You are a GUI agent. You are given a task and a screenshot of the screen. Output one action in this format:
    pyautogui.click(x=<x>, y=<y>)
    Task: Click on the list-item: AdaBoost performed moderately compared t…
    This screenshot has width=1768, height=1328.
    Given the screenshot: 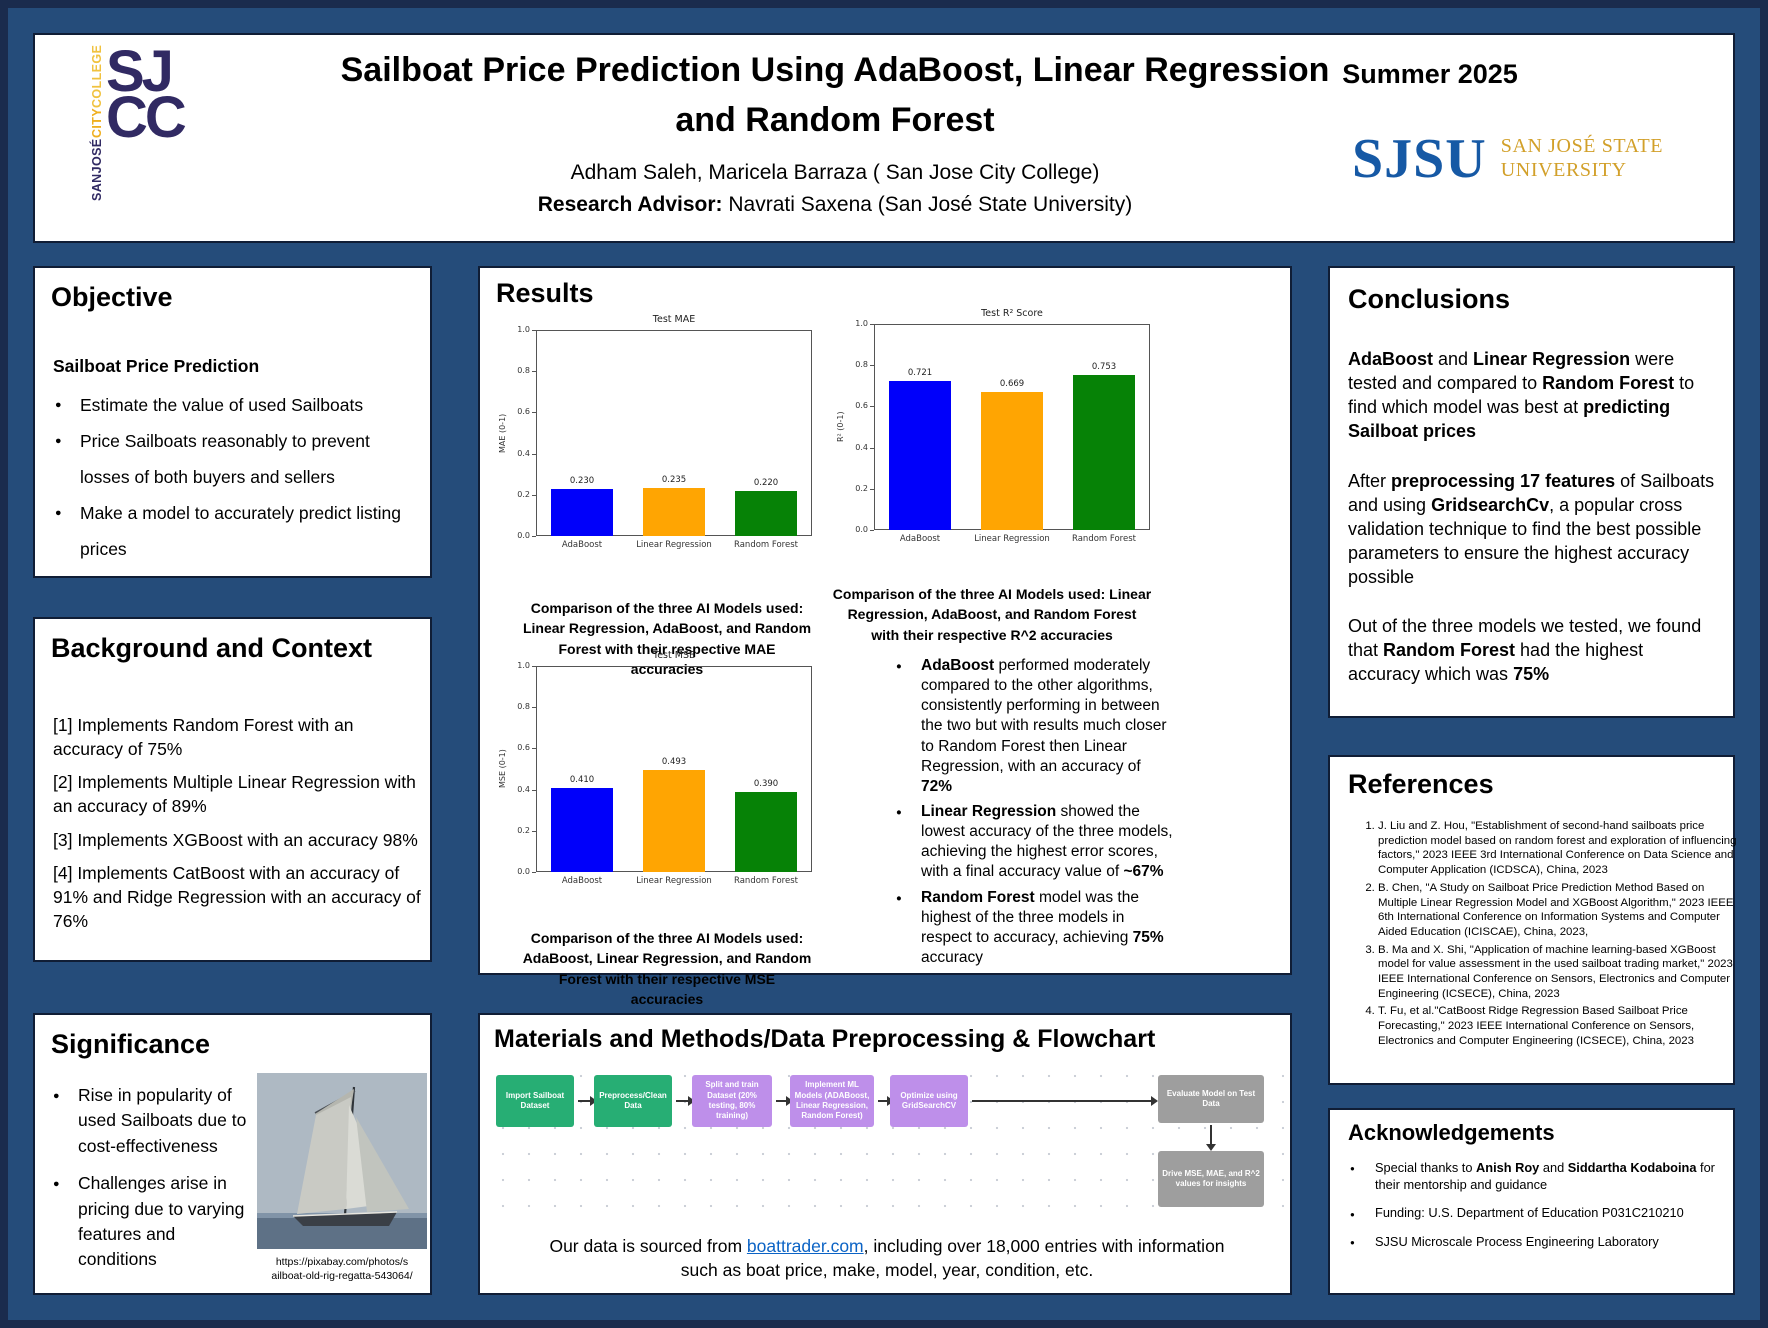 What is the action you would take?
    pyautogui.click(x=1035, y=726)
    